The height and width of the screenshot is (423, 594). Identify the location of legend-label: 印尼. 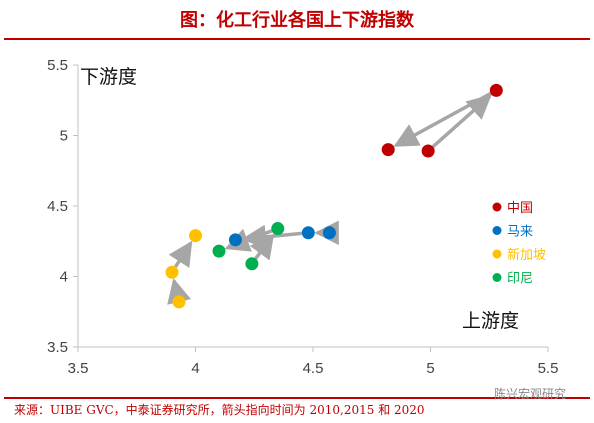
(520, 279).